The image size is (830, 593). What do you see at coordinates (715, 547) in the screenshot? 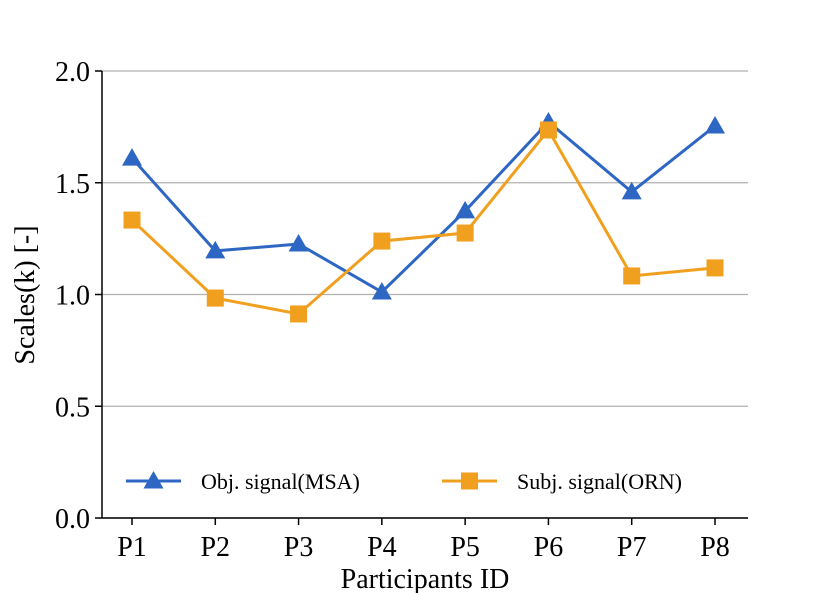
I see `x-tick-label: P8` at bounding box center [715, 547].